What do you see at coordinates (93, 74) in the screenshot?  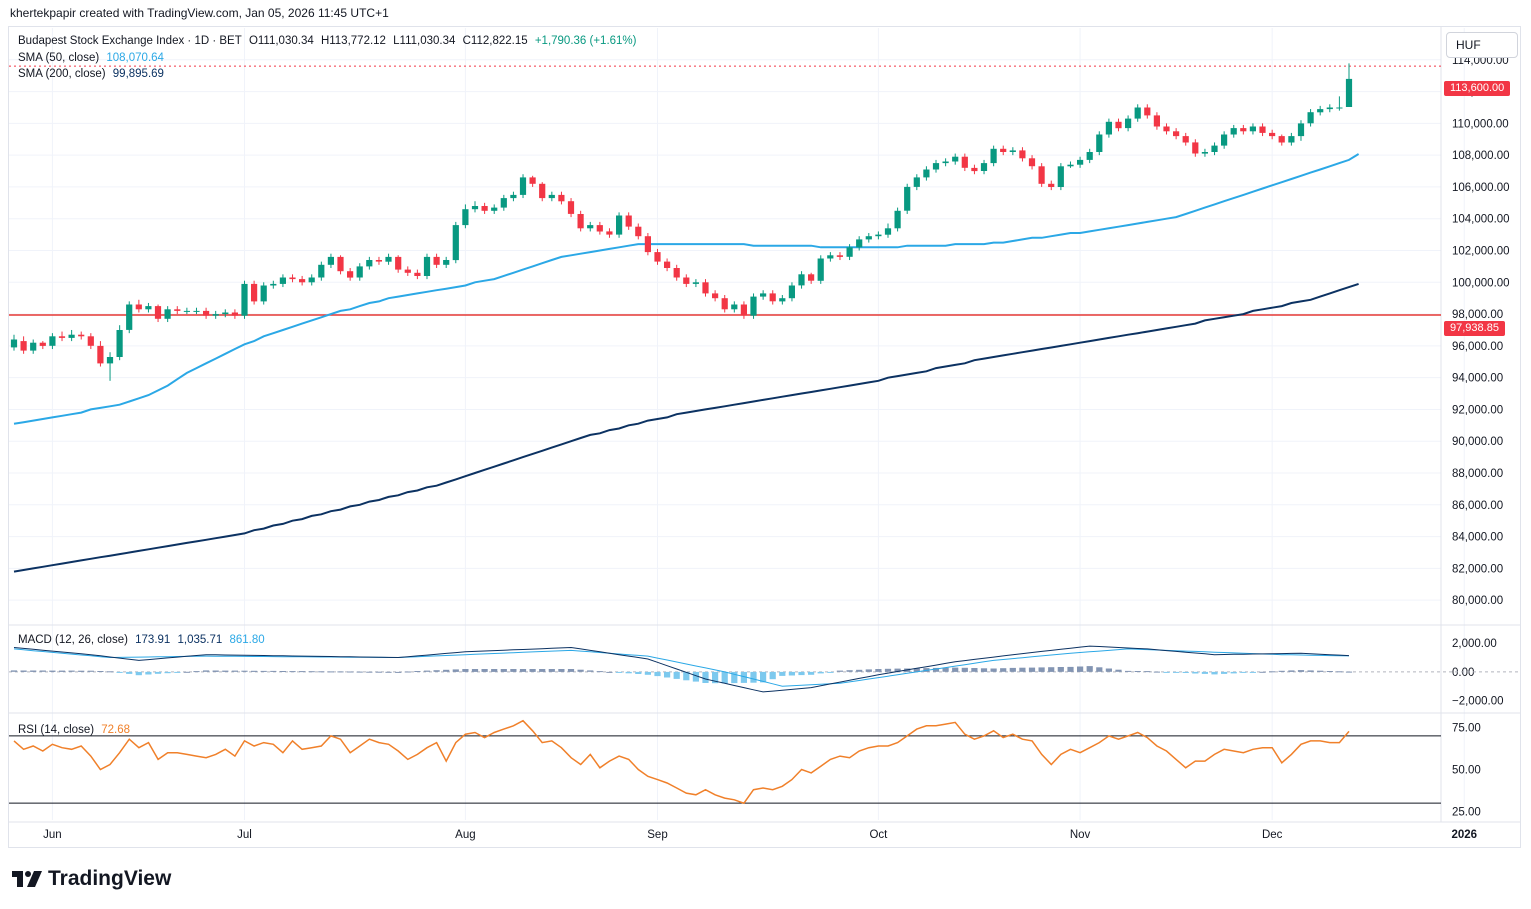 I see `sma200-legend: SMA (200, close) 99,895.69` at bounding box center [93, 74].